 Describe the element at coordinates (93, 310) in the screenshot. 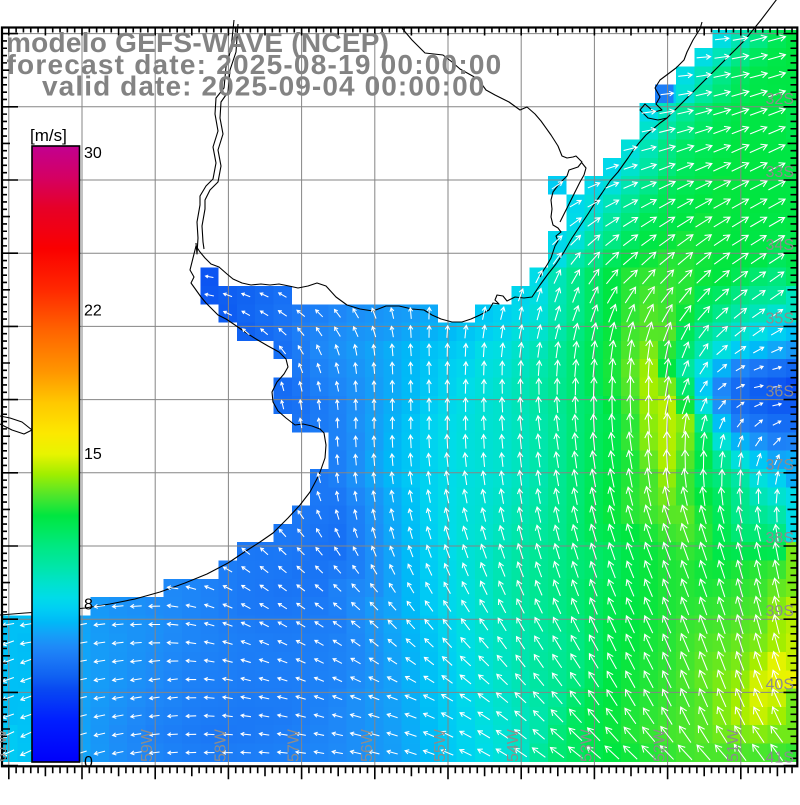

I see `svg-text: 22` at that location.